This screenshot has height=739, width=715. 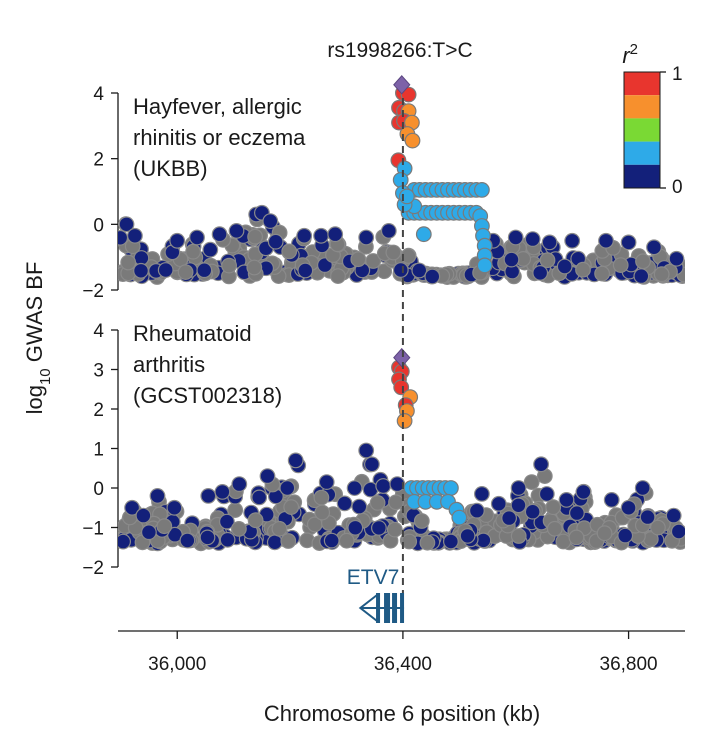 What do you see at coordinates (630, 54) in the screenshot?
I see `colorbar-title: r2` at bounding box center [630, 54].